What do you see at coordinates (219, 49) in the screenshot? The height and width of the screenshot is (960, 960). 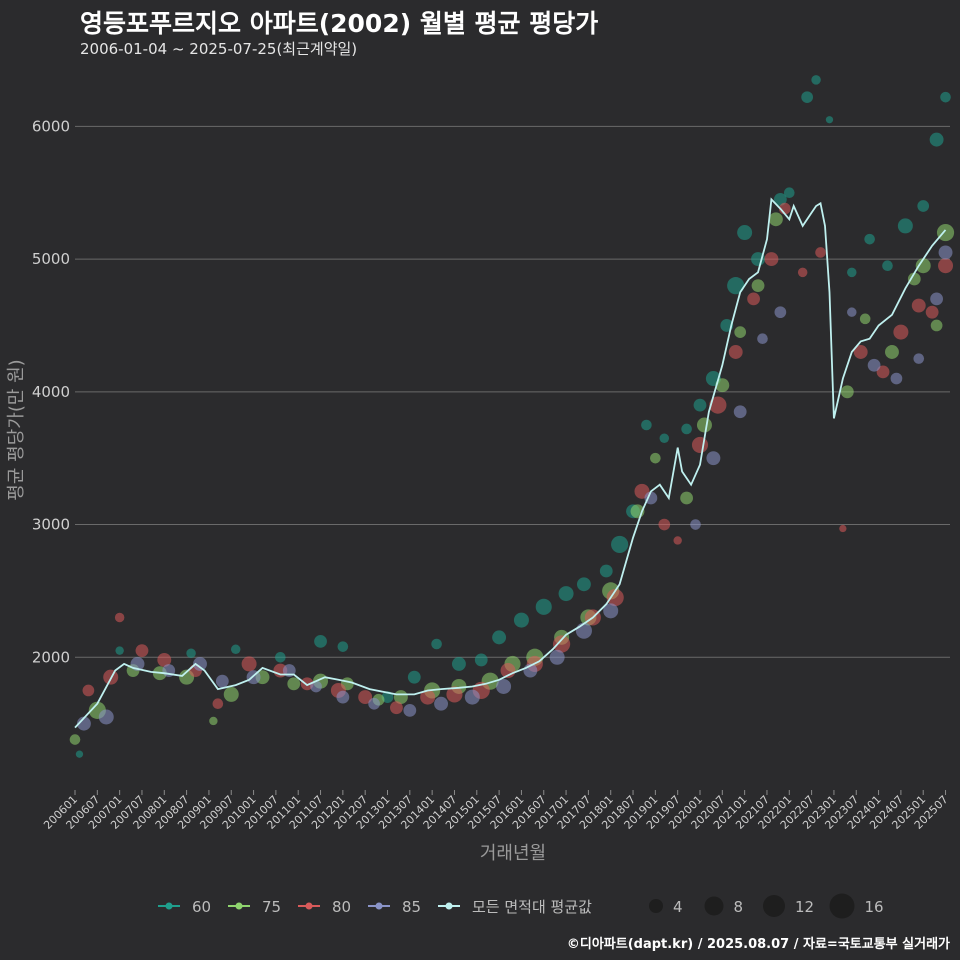 I see `chart-subtitle: 2006-01-04 ~ 2025-07-25(최근계약일)` at bounding box center [219, 49].